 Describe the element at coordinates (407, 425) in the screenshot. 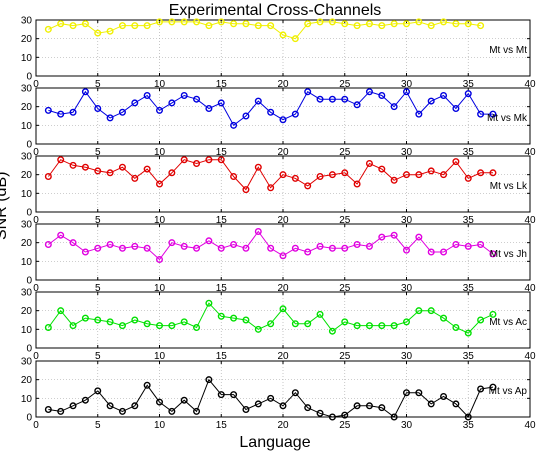

I see `x-tick-label: 30` at that location.